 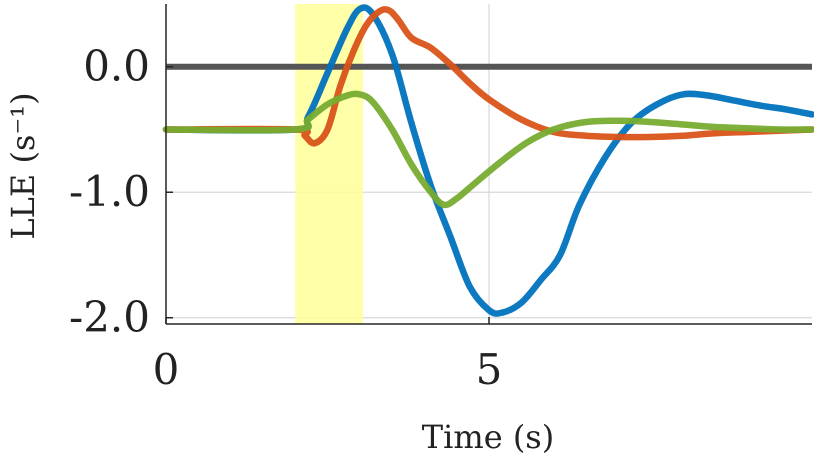 What do you see at coordinates (488, 437) in the screenshot?
I see `x-axis-label: Time (s)` at bounding box center [488, 437].